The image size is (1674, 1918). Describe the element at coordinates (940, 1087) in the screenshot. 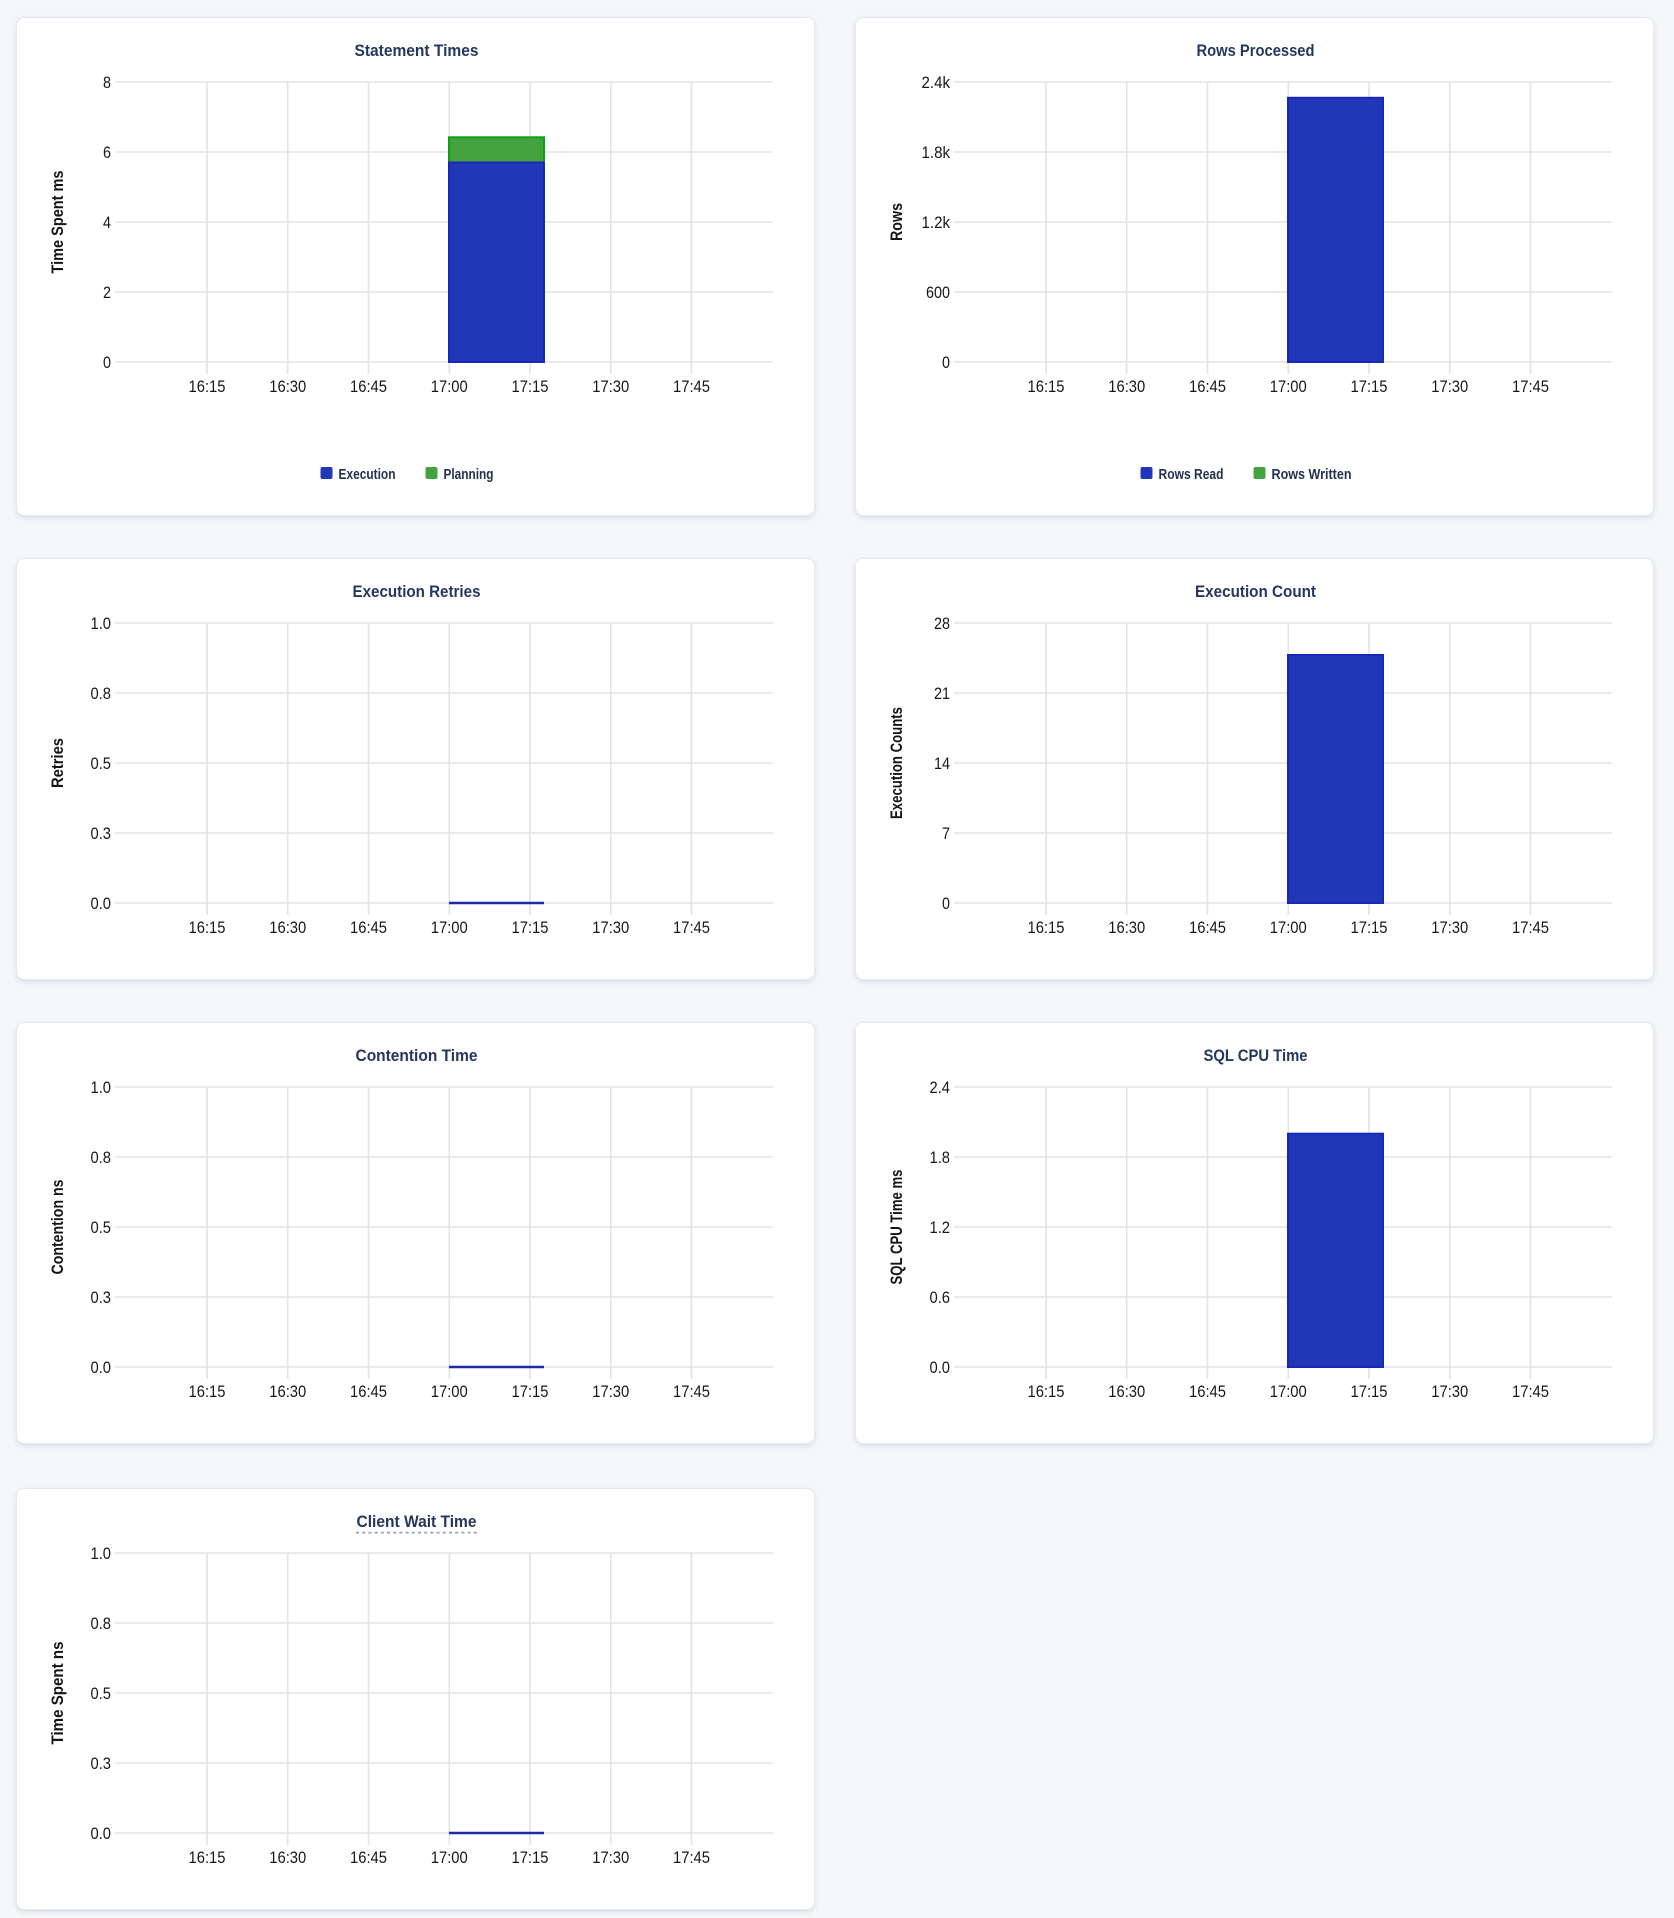

I see `svg-text: 2.4` at that location.